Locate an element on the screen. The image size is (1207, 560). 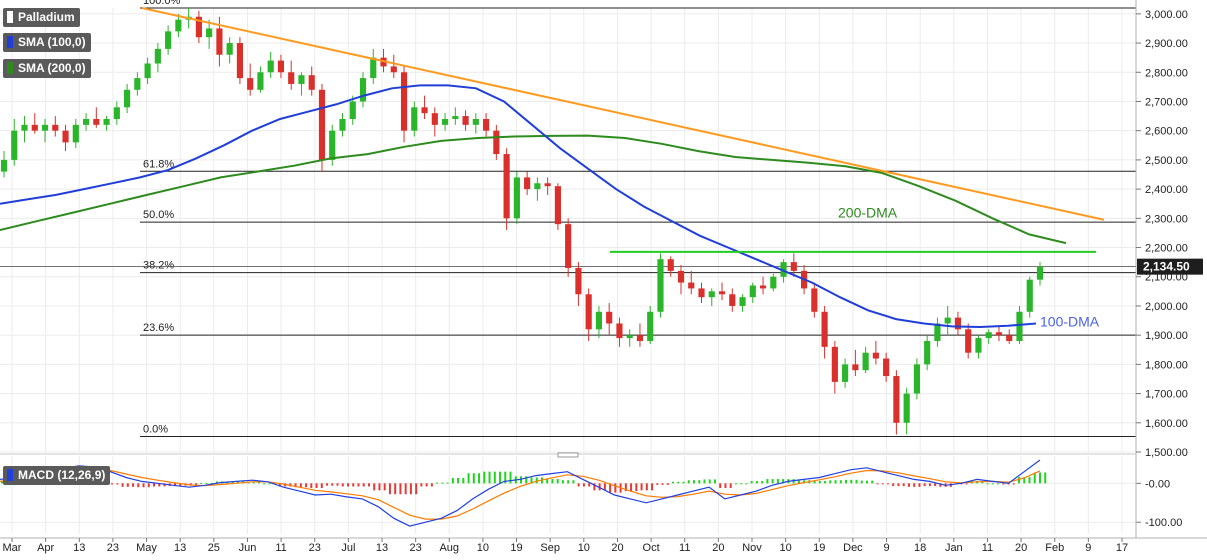
time-tick-label: 19 is located at coordinates (819, 548).